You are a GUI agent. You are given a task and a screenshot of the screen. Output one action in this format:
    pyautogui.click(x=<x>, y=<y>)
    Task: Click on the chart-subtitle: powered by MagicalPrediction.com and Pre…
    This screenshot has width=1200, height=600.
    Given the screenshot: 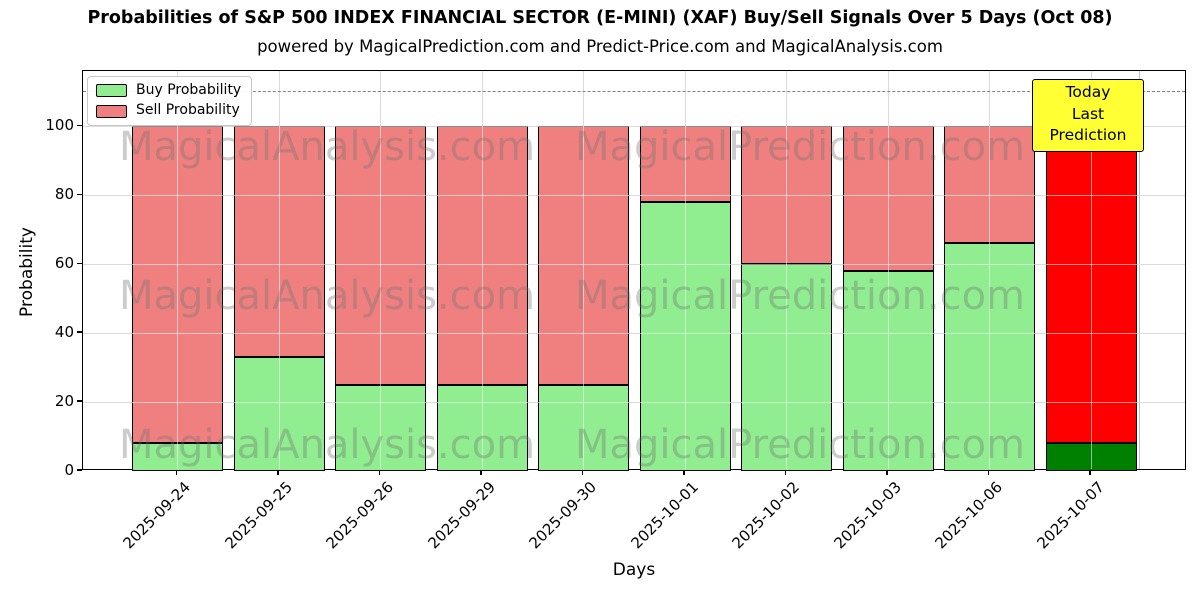 What is the action you would take?
    pyautogui.click(x=600, y=46)
    